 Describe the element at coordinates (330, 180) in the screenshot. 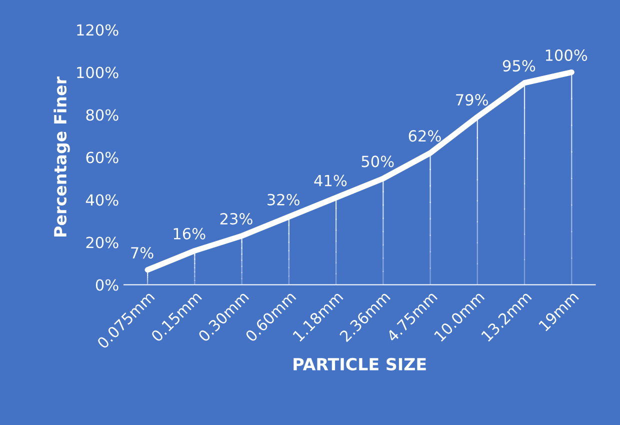

I see `data-label: 41%` at that location.